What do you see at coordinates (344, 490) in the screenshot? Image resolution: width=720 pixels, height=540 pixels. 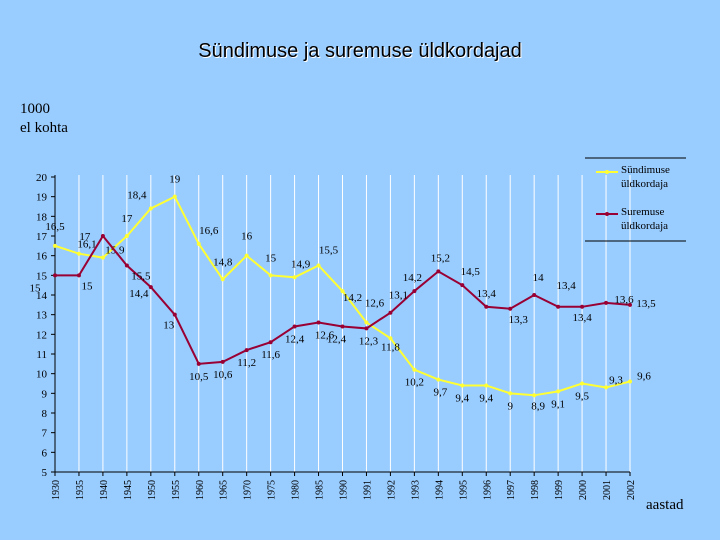 I see `x-tick-label: 1990` at bounding box center [344, 490].